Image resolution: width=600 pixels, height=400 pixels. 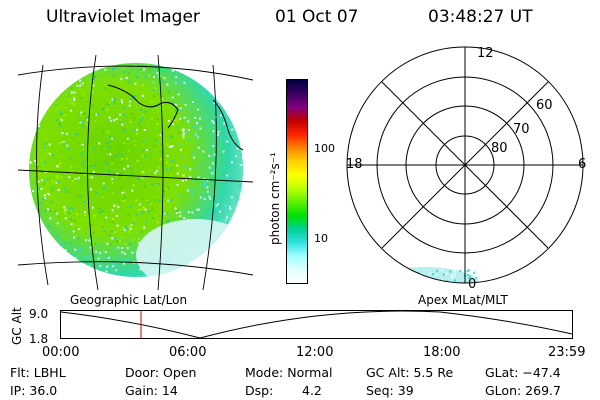 What do you see at coordinates (499, 148) in the screenshot?
I see `lat-label-80: 80` at bounding box center [499, 148].